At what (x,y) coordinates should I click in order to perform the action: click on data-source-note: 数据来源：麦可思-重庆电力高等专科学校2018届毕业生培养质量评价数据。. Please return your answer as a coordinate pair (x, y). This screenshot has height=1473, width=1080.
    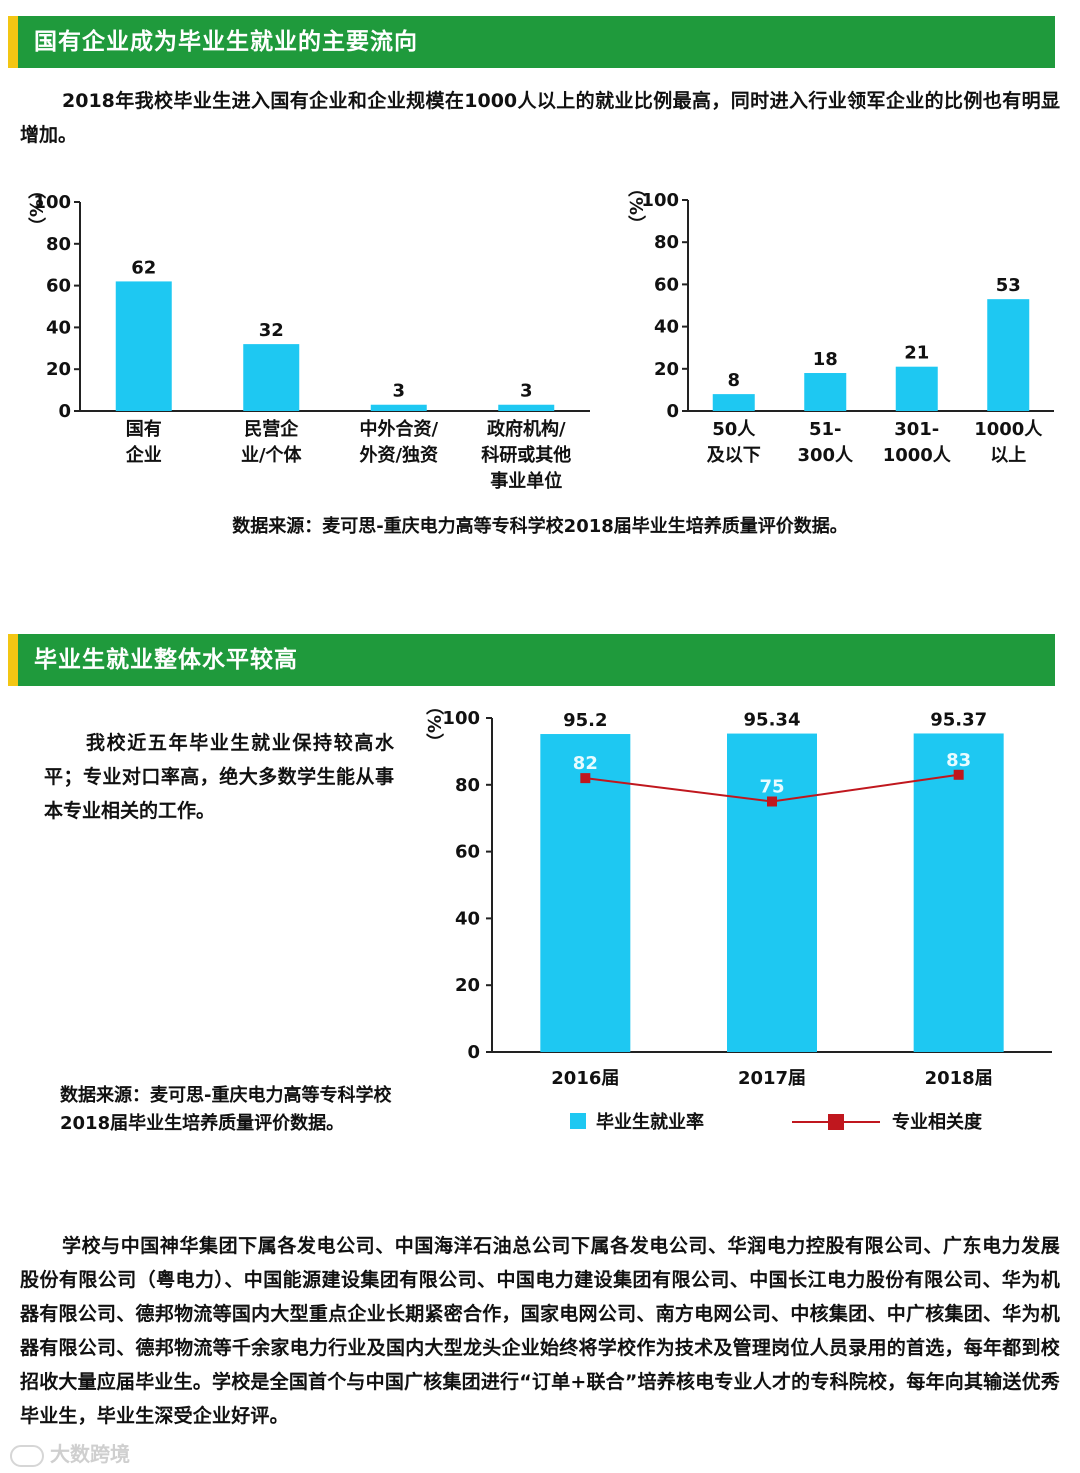
    Looking at the image, I should click on (540, 526).